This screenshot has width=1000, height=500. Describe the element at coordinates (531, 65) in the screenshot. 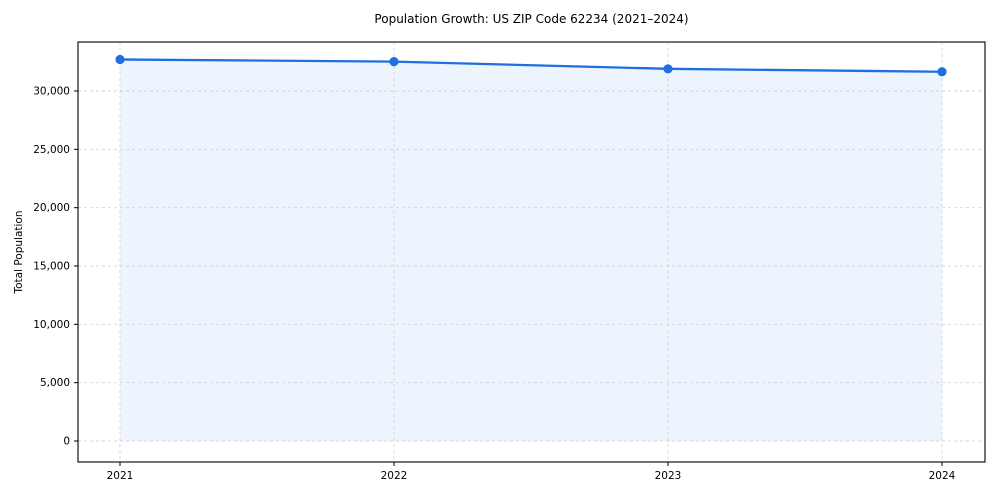

I see `population-line` at that location.